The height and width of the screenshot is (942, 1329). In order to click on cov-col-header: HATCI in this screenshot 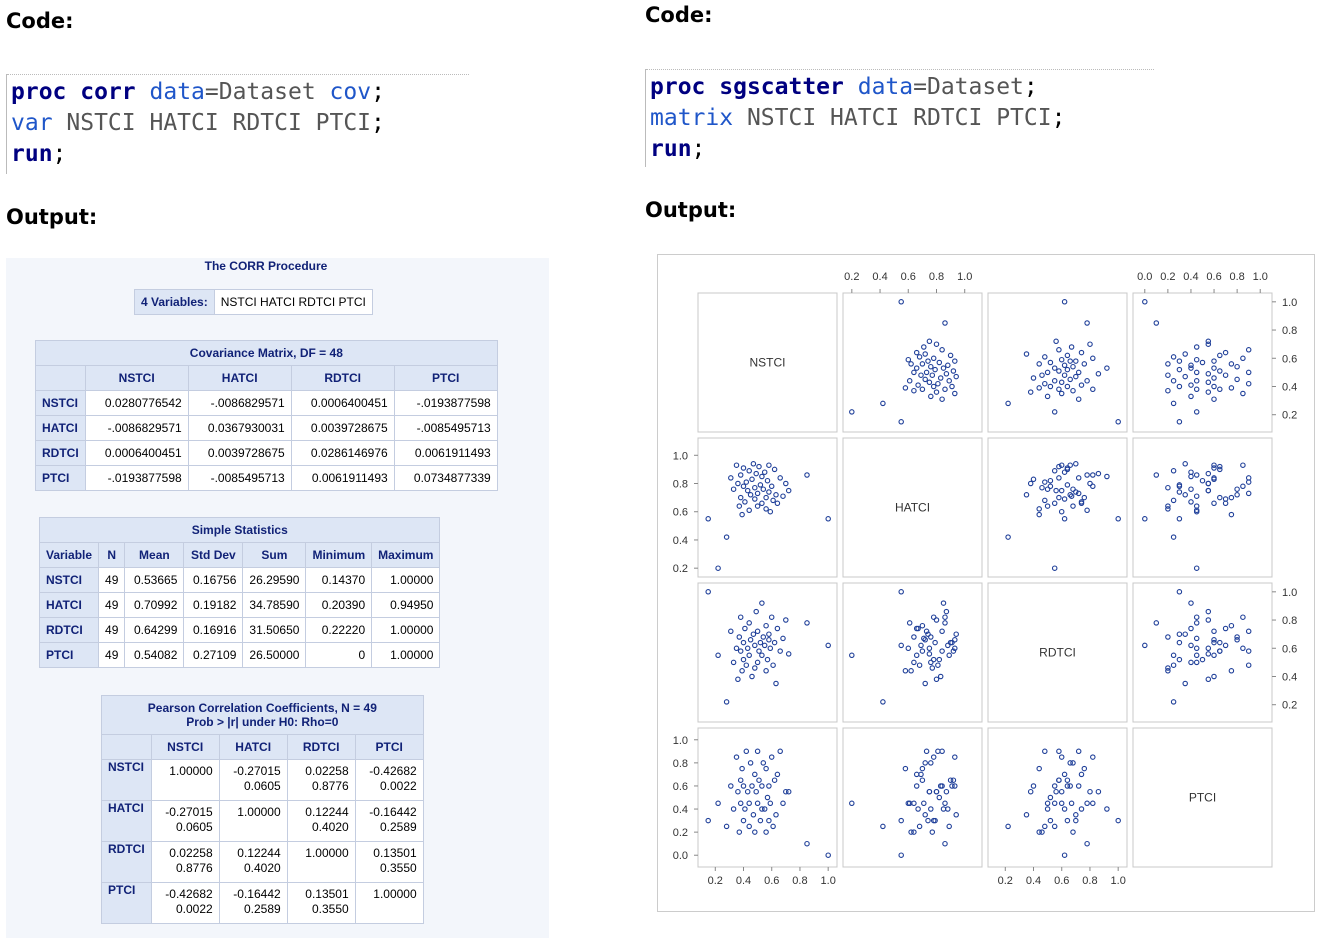, I will do `click(239, 378)`.